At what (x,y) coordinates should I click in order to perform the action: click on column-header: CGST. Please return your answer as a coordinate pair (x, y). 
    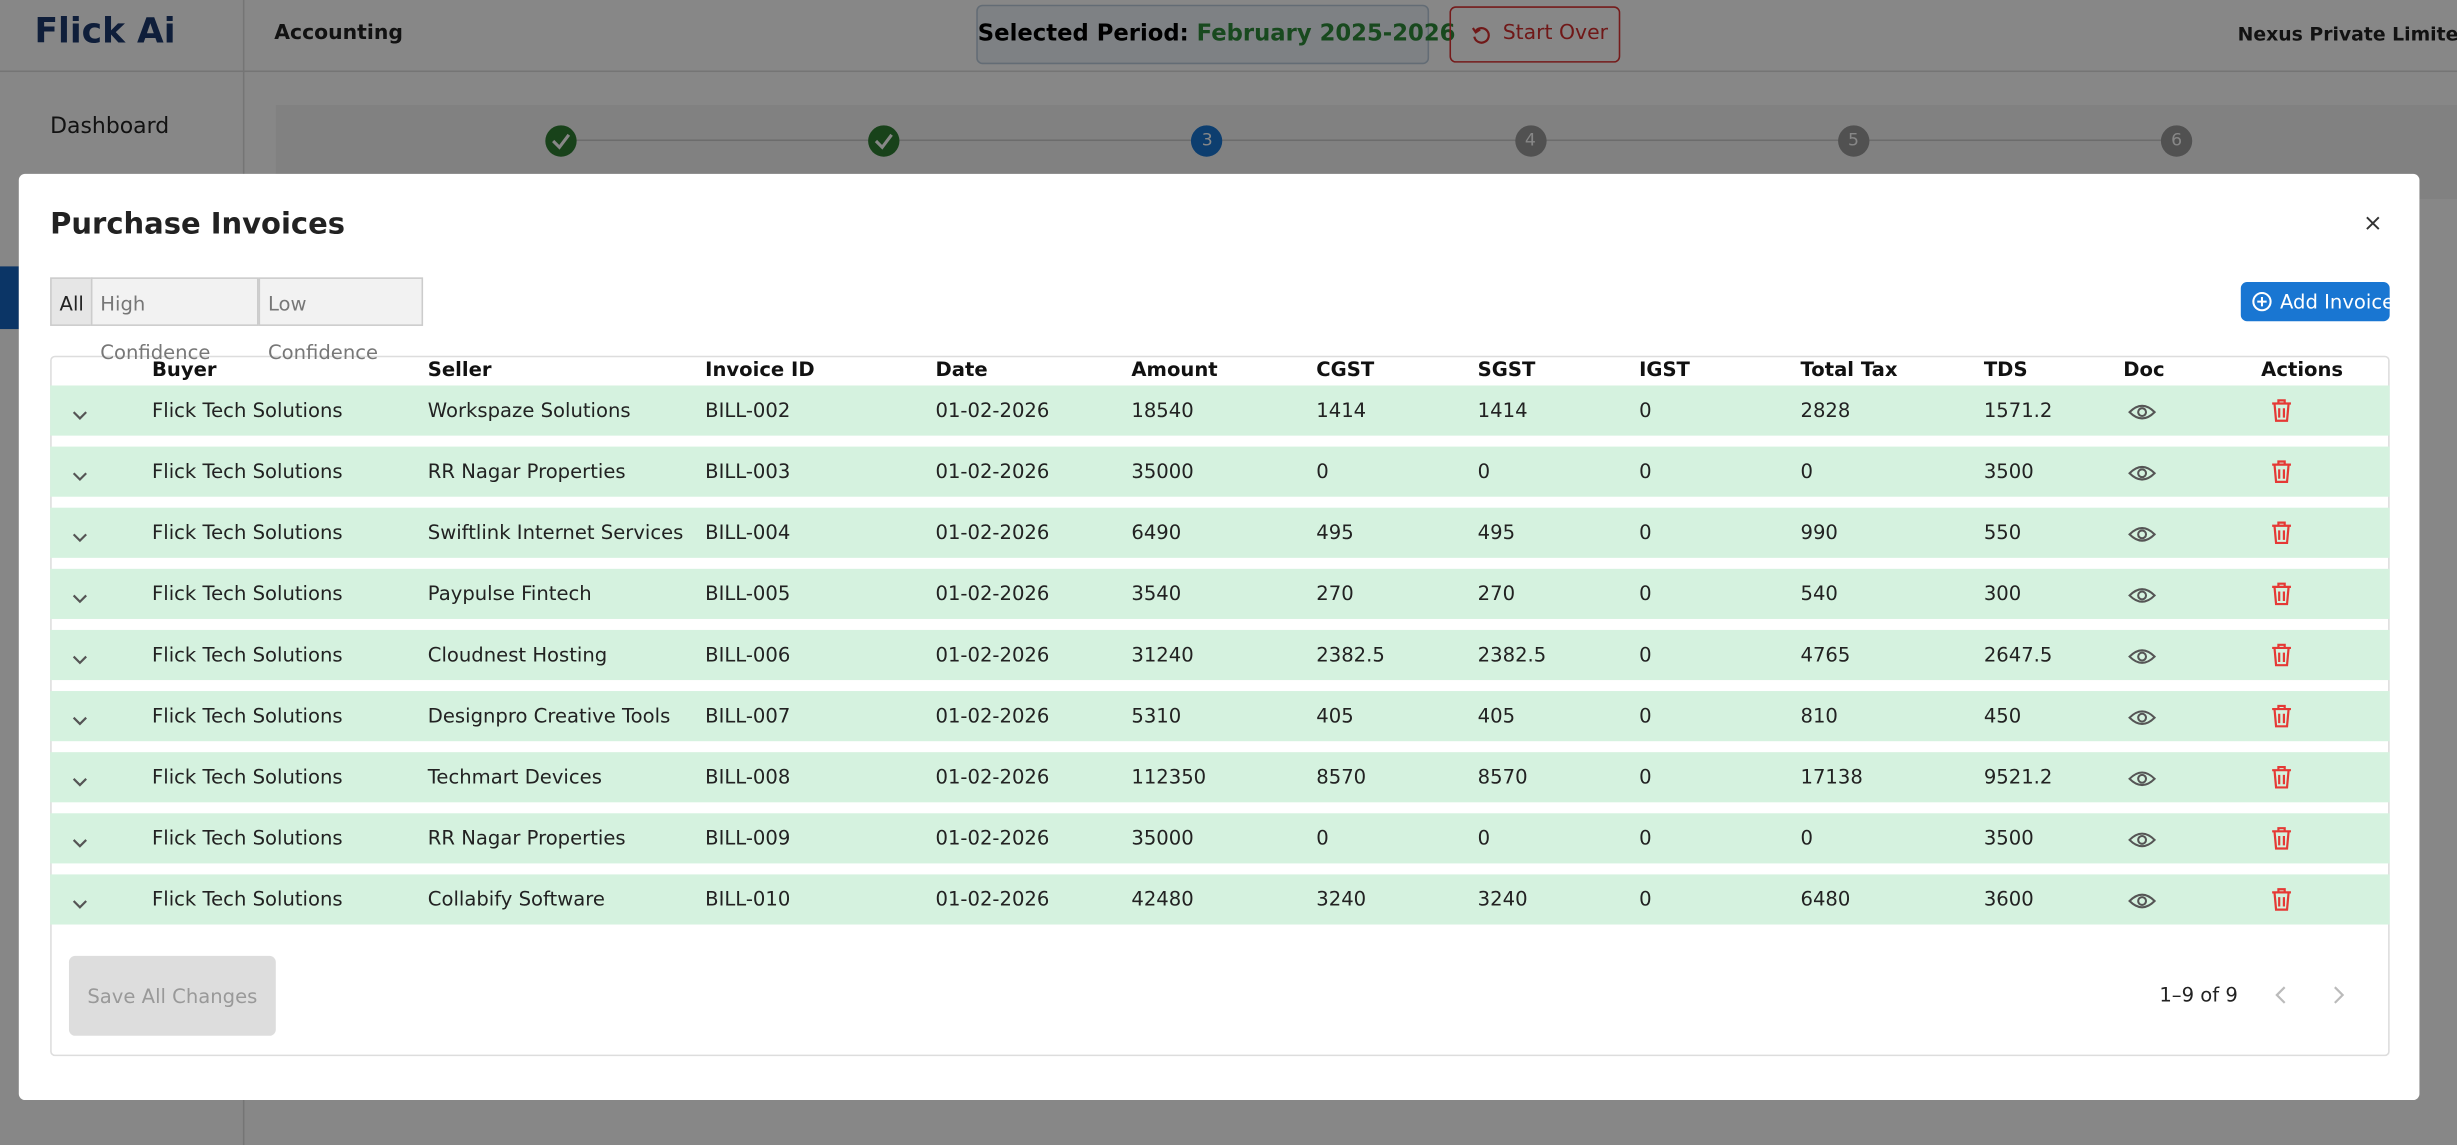
    Looking at the image, I should click on (1345, 369).